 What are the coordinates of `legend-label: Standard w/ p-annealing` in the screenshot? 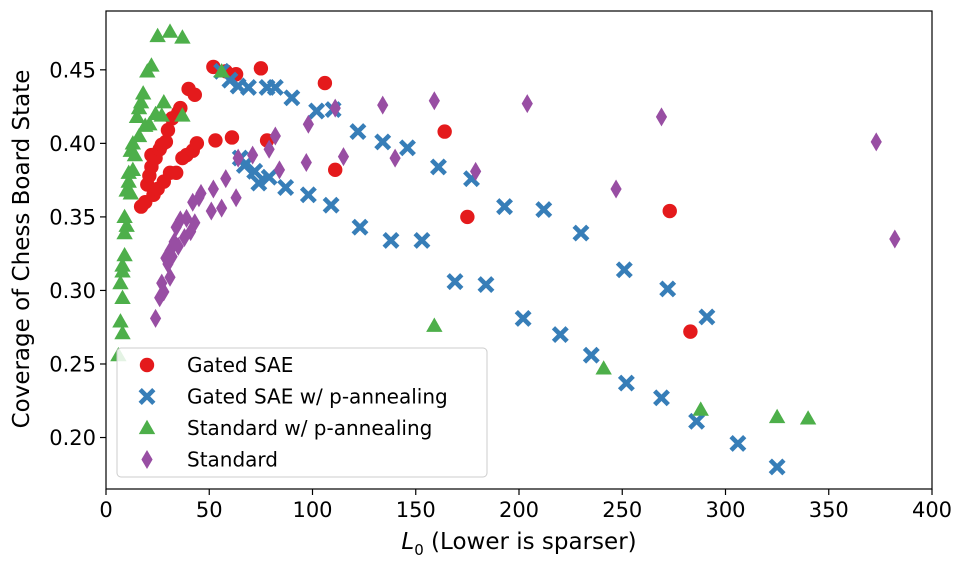 It's located at (309, 428).